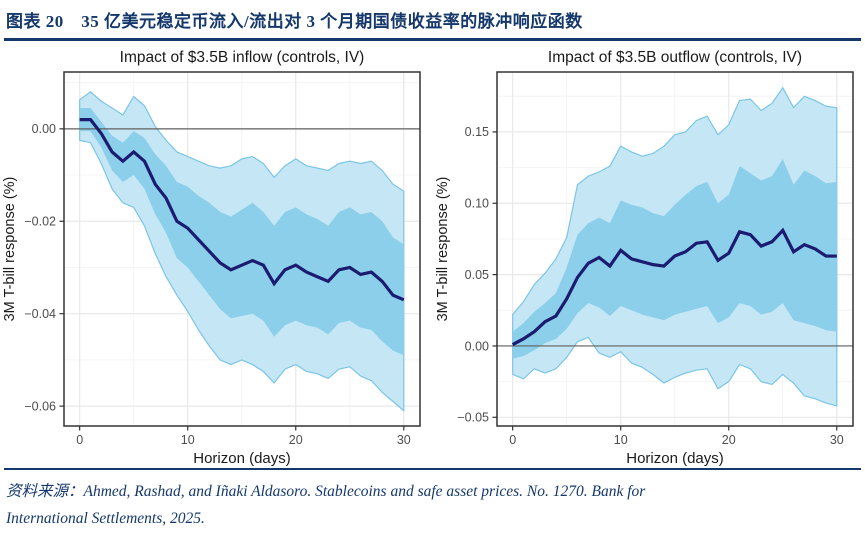 The image size is (865, 536). What do you see at coordinates (40, 222) in the screenshot?
I see `y-tick-label: −0.02` at bounding box center [40, 222].